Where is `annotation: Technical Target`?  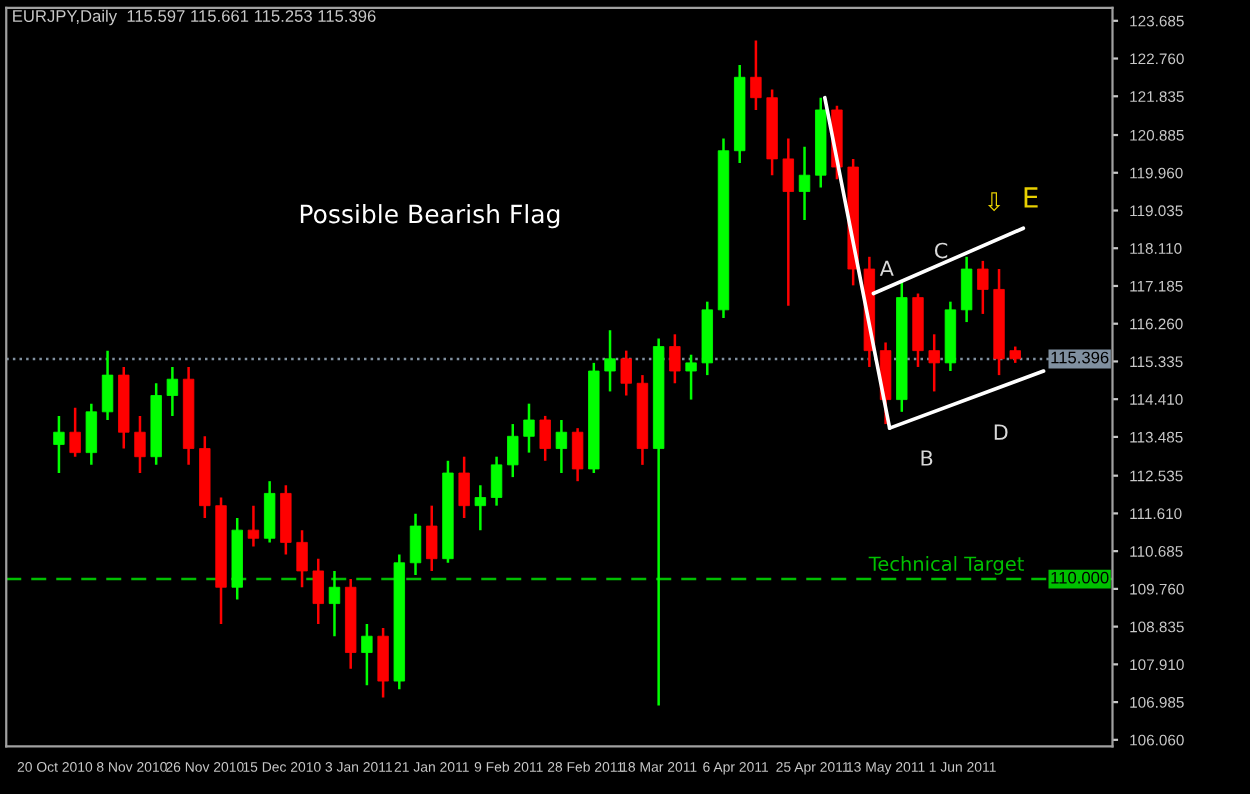 annotation: Technical Target is located at coordinates (946, 565).